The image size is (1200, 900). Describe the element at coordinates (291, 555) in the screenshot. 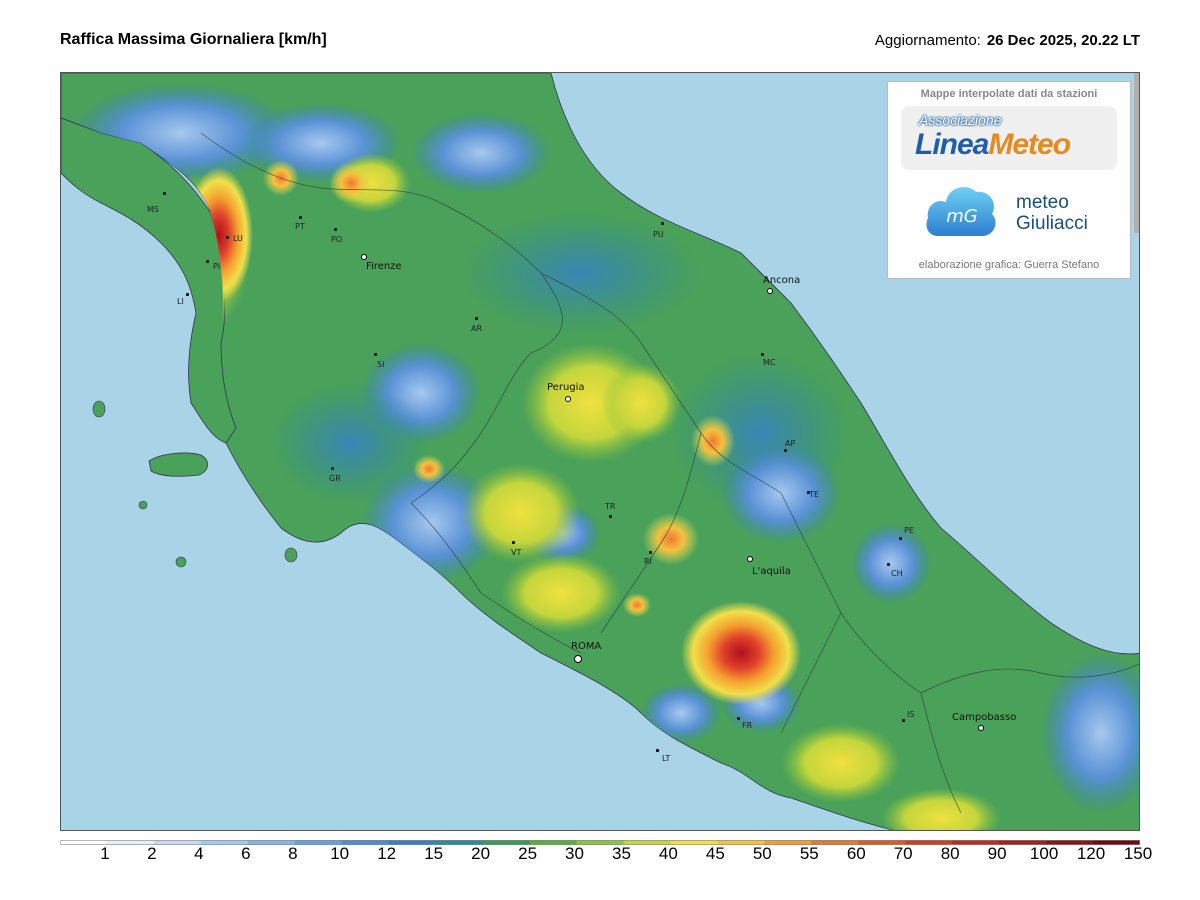

I see `giglio-island` at that location.